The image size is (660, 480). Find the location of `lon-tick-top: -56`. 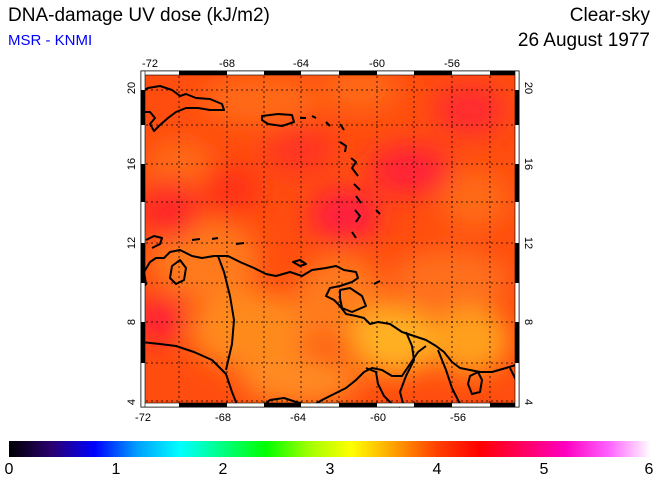

lon-tick-top: -56 is located at coordinates (452, 64).